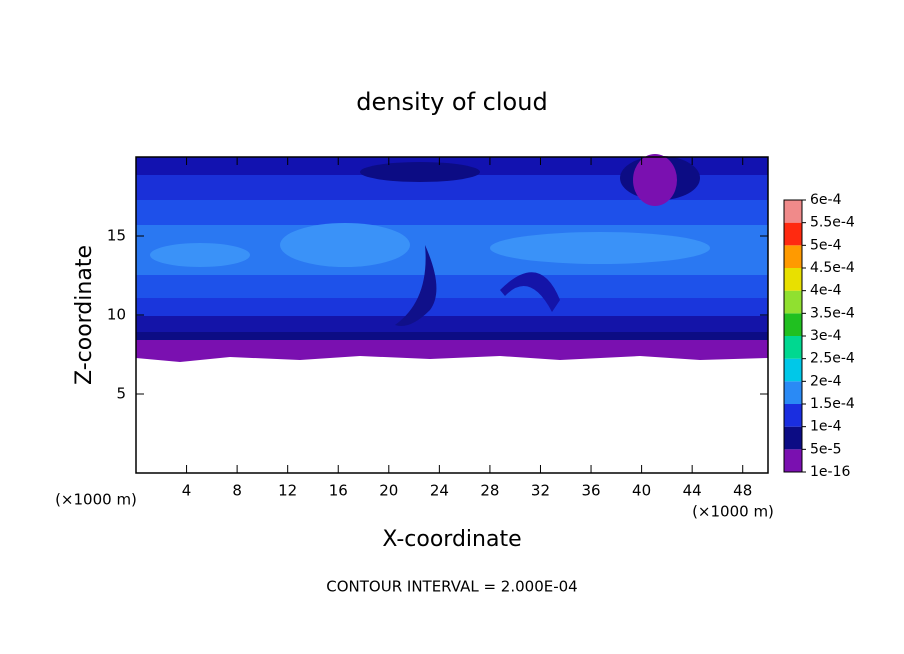 Image resolution: width=904 pixels, height=654 pixels. Describe the element at coordinates (832, 223) in the screenshot. I see `colorbar-label: 5.5e-4` at that location.